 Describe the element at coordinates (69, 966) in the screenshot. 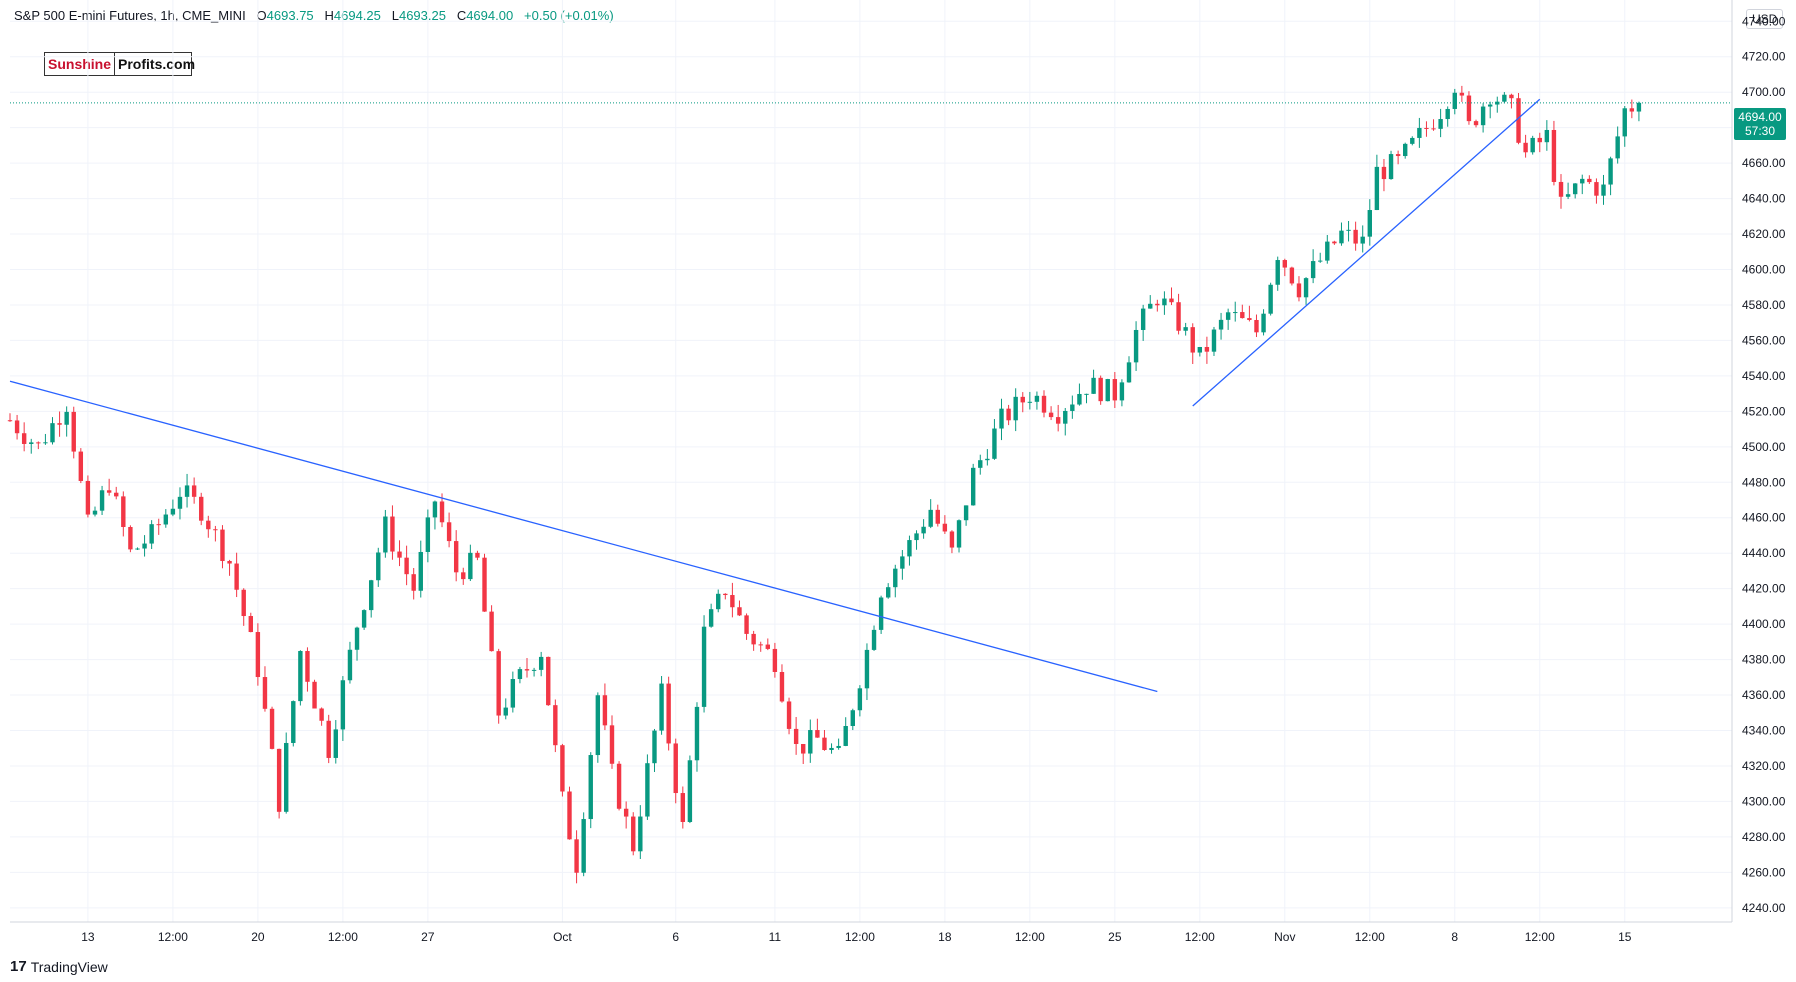

I see `tradingview-brand: TradingView` at that location.